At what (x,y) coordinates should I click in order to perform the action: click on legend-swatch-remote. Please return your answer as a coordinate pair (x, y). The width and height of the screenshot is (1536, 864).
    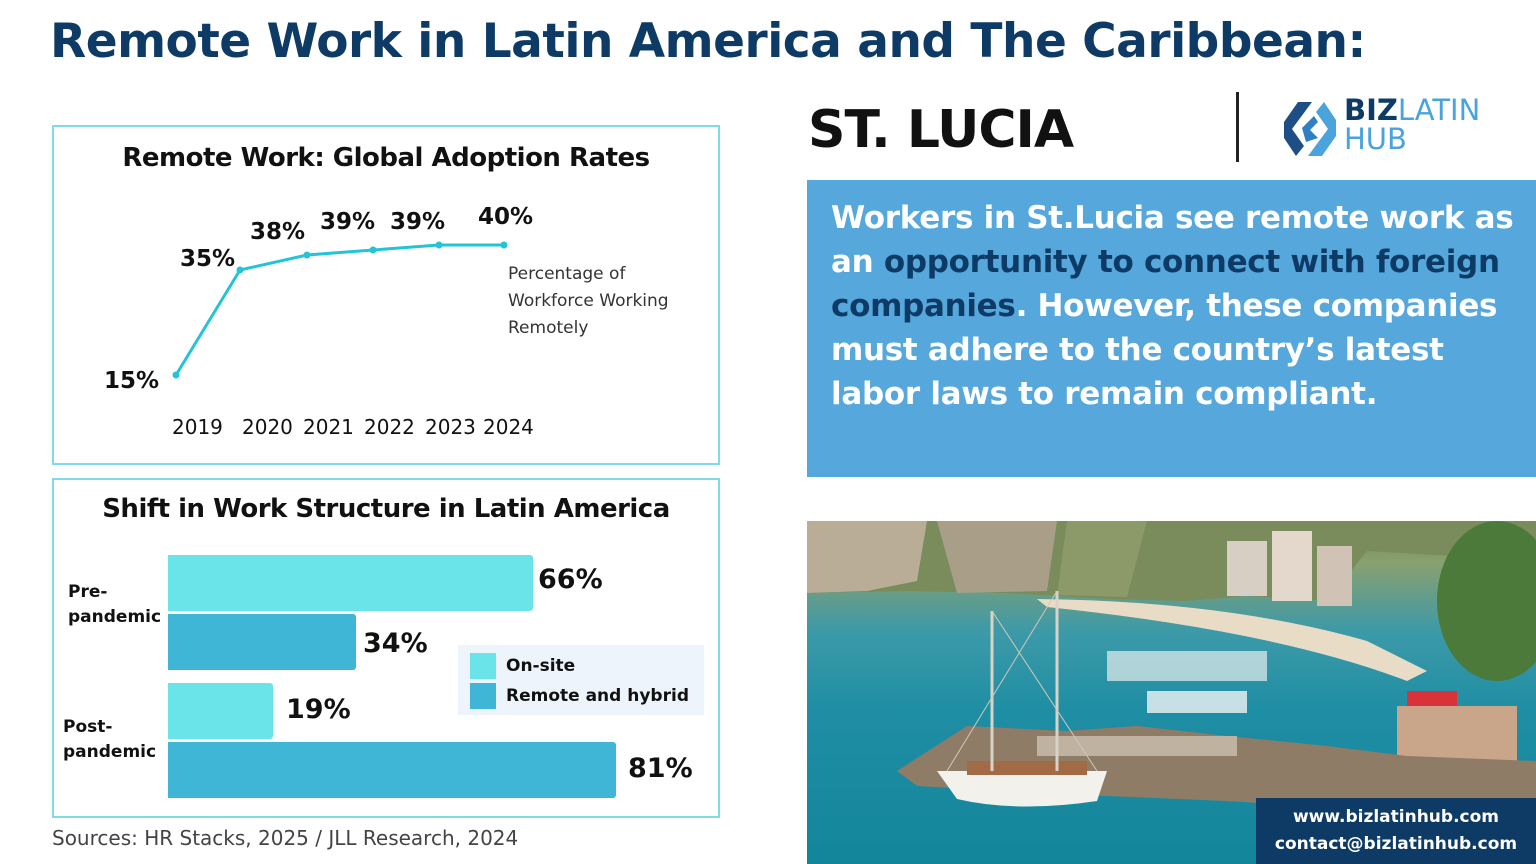
    Looking at the image, I should click on (483, 696).